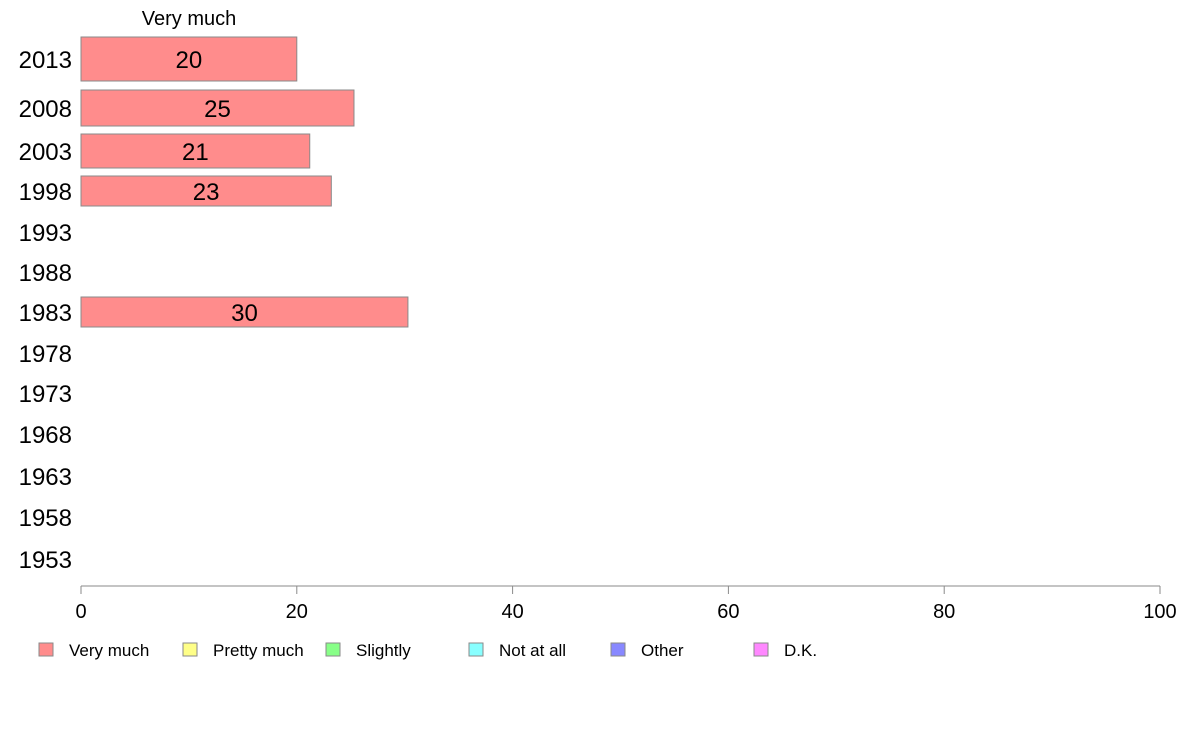 Image resolution: width=1188 pixels, height=736 pixels. Describe the element at coordinates (45, 60) in the screenshot. I see `year-label: 2013` at that location.